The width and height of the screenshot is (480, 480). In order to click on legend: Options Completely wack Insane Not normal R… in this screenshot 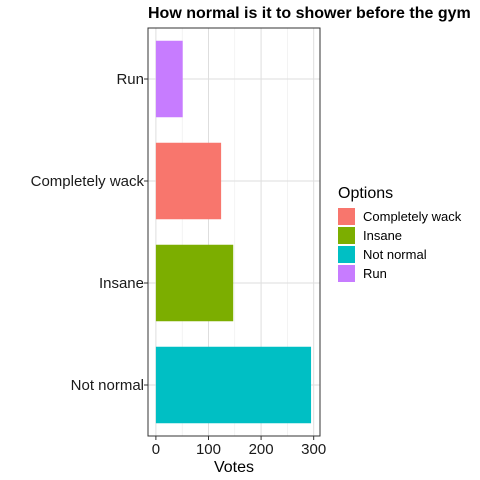, I will do `click(400, 233)`.